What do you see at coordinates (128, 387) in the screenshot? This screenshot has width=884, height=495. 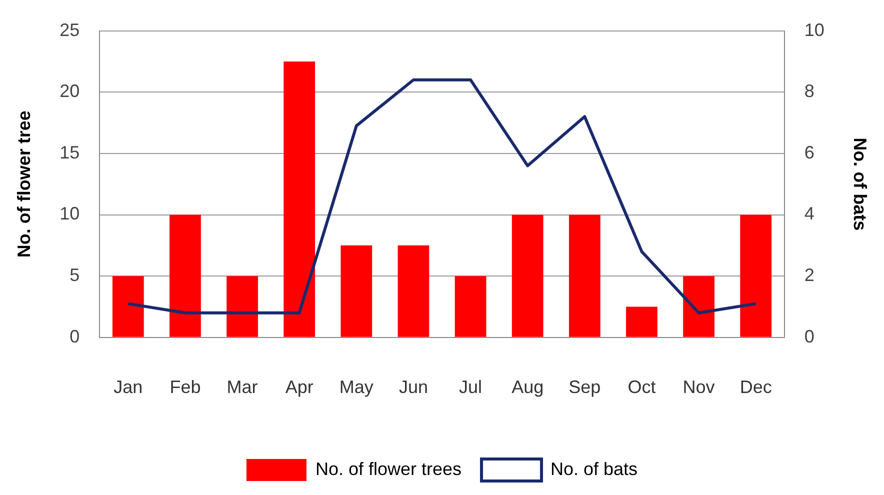 I see `x-tick-label: Jan` at bounding box center [128, 387].